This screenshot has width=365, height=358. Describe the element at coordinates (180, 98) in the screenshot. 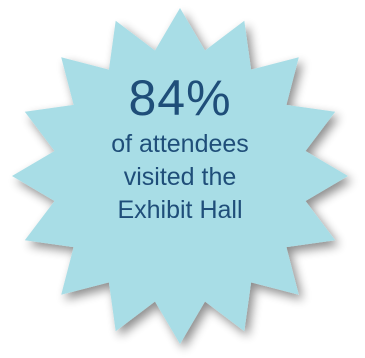

I see `stat-percentage: 84%` at that location.